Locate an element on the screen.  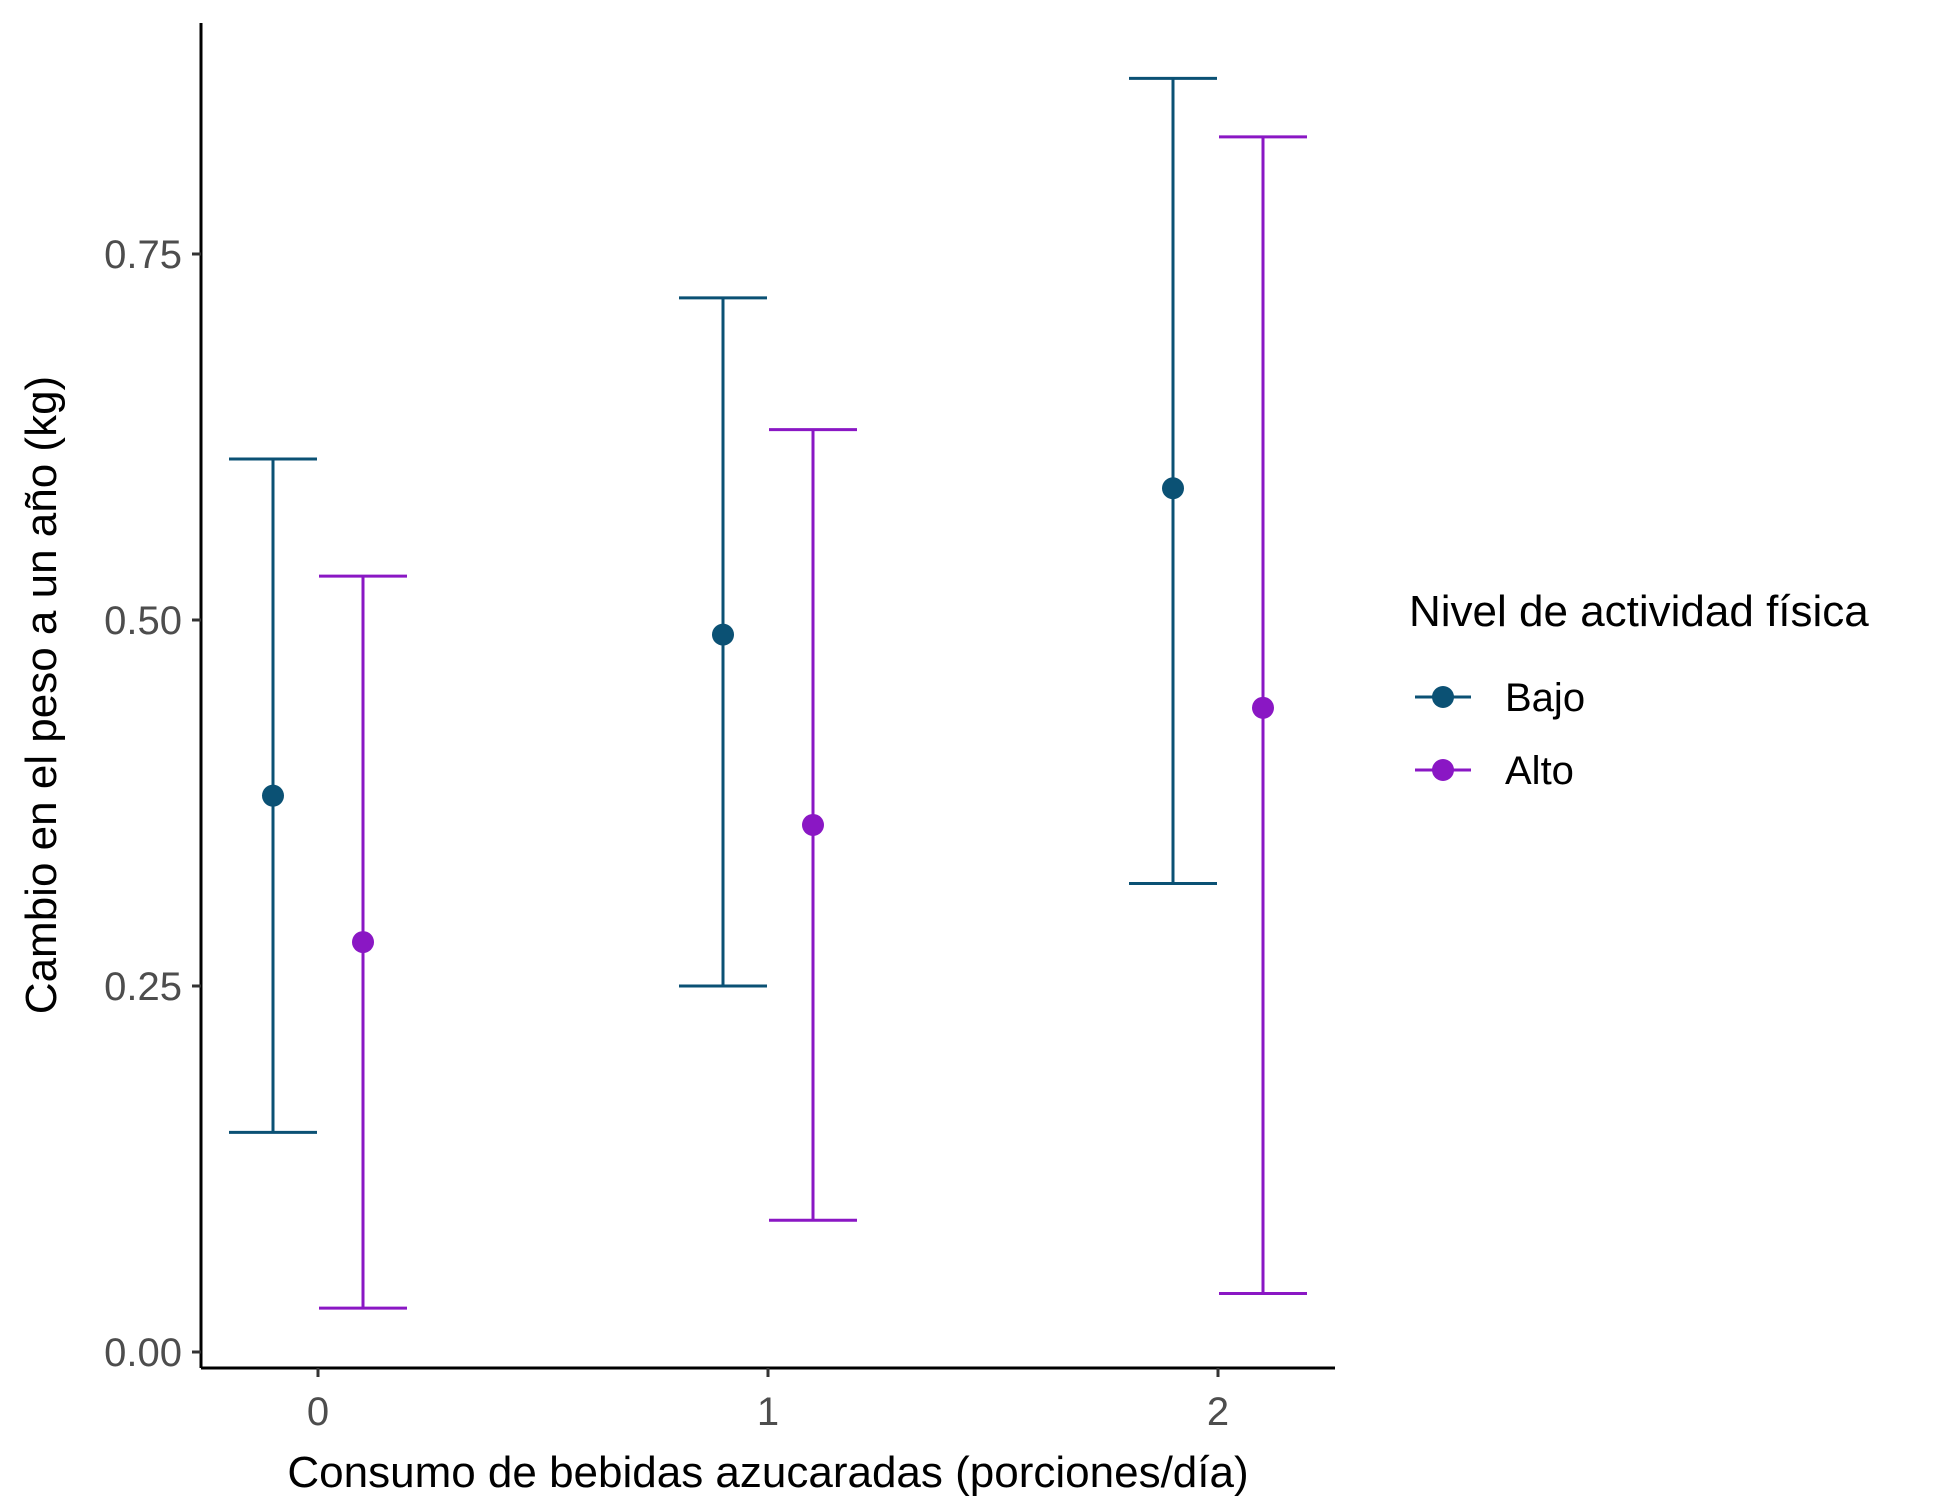
y-axis-title: Cambio en el peso a un año (kg) is located at coordinates (41, 695).